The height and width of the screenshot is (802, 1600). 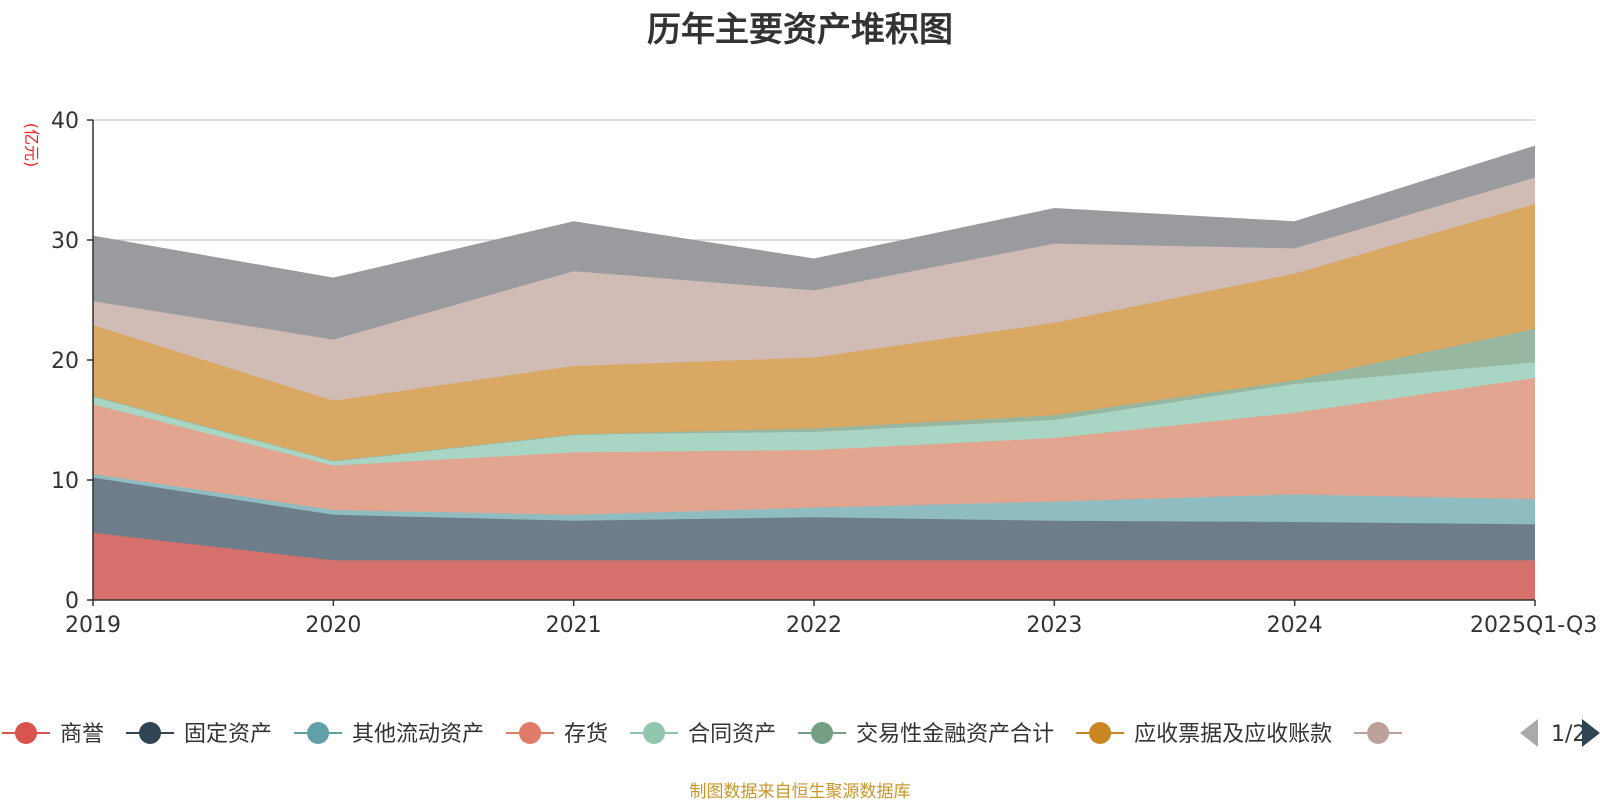 I want to click on legend-label-4: 合同资产, so click(x=732, y=734).